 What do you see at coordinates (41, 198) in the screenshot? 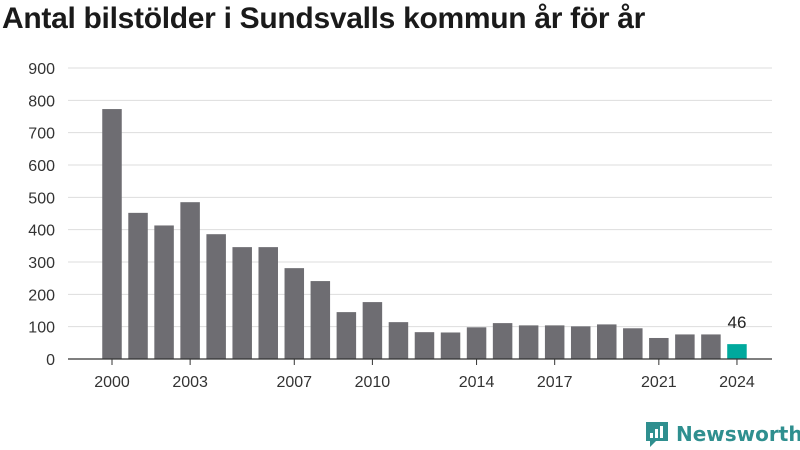
I see `y-tick-label: 500` at bounding box center [41, 198].